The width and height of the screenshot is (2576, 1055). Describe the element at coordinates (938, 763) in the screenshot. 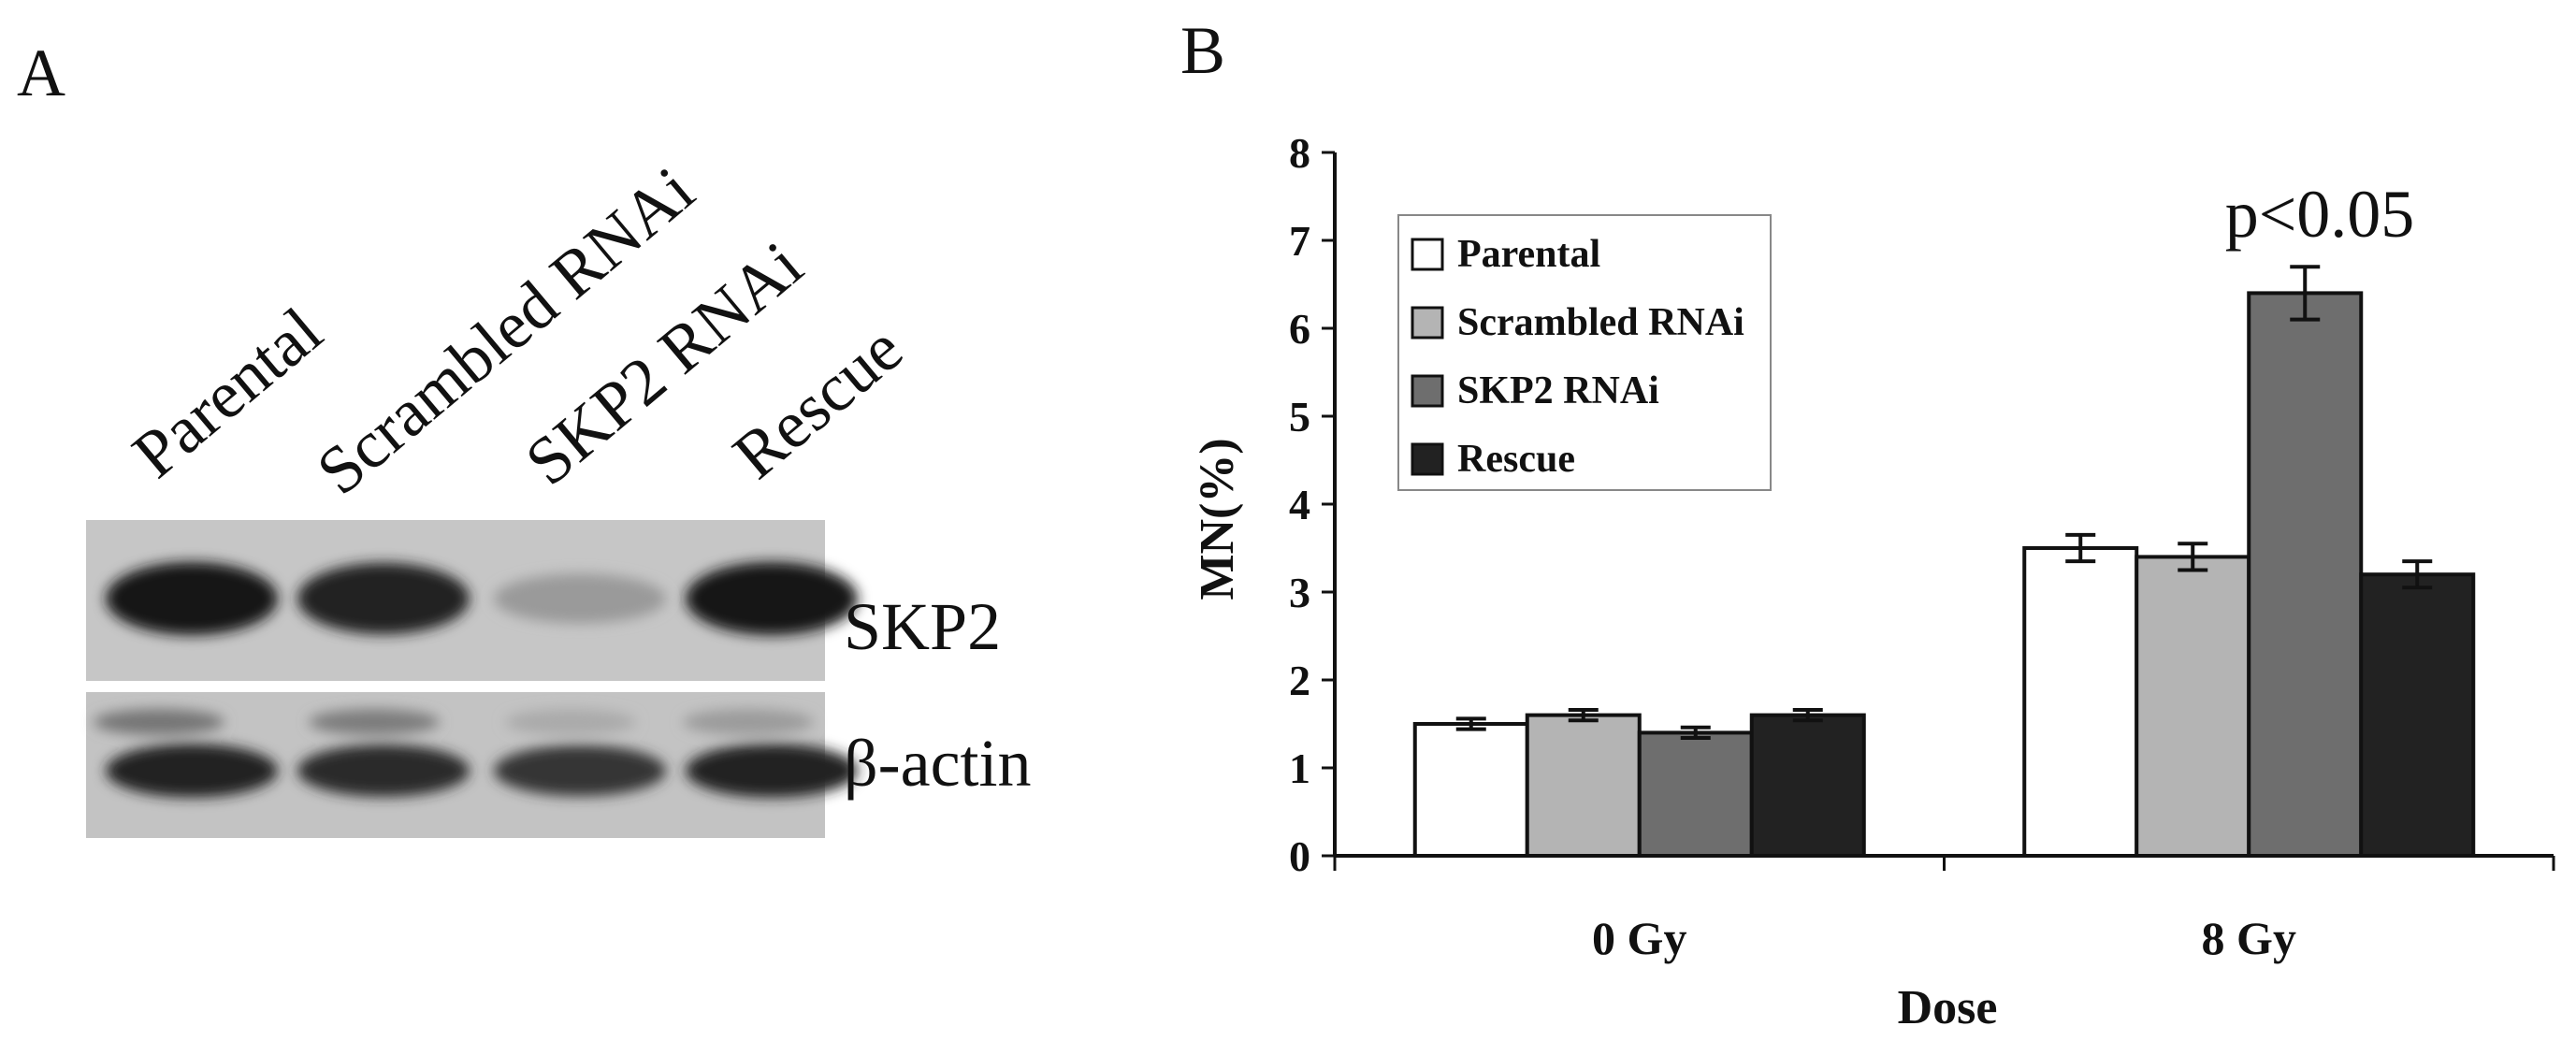

I see `blot-label-beta-actin: β-actin` at that location.